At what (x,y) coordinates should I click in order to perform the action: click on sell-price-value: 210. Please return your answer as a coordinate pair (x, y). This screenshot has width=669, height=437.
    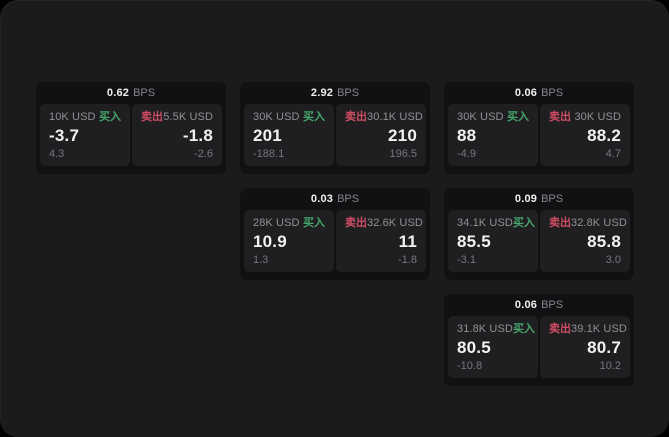
    Looking at the image, I should click on (402, 135).